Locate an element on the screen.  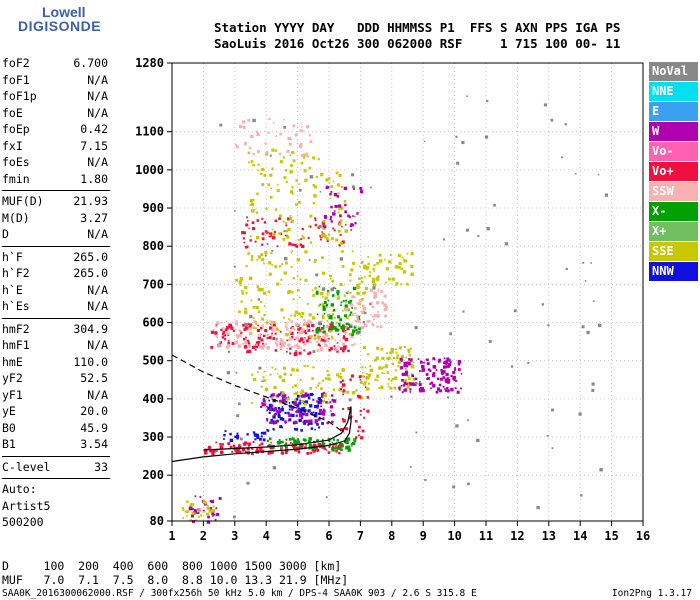
param-row: h`Es N/A is located at coordinates (56, 307).